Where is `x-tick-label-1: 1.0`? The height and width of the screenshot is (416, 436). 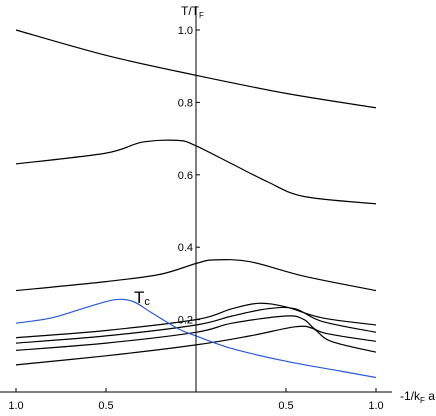
x-tick-label-1: 1.0 is located at coordinates (15, 406).